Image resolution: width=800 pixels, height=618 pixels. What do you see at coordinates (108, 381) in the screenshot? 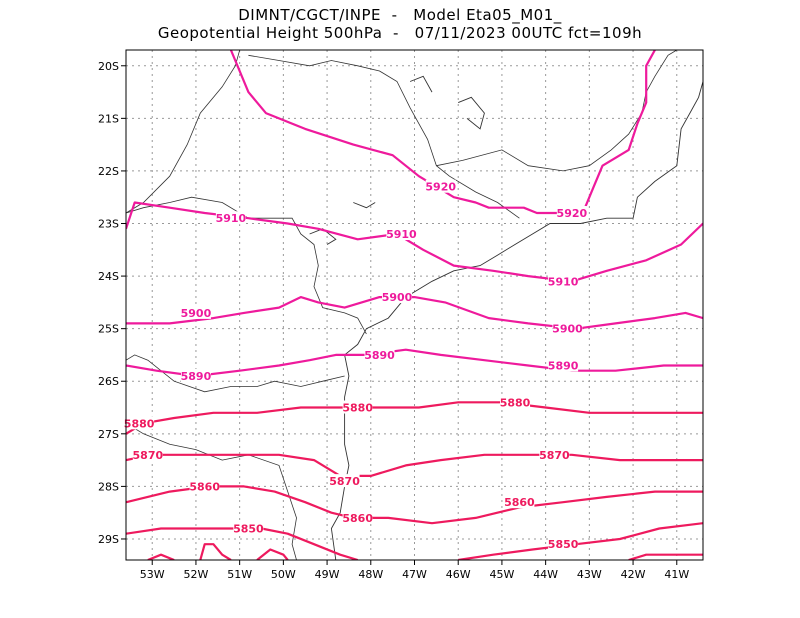
I see `lat-tick-label: 26S` at bounding box center [108, 381].